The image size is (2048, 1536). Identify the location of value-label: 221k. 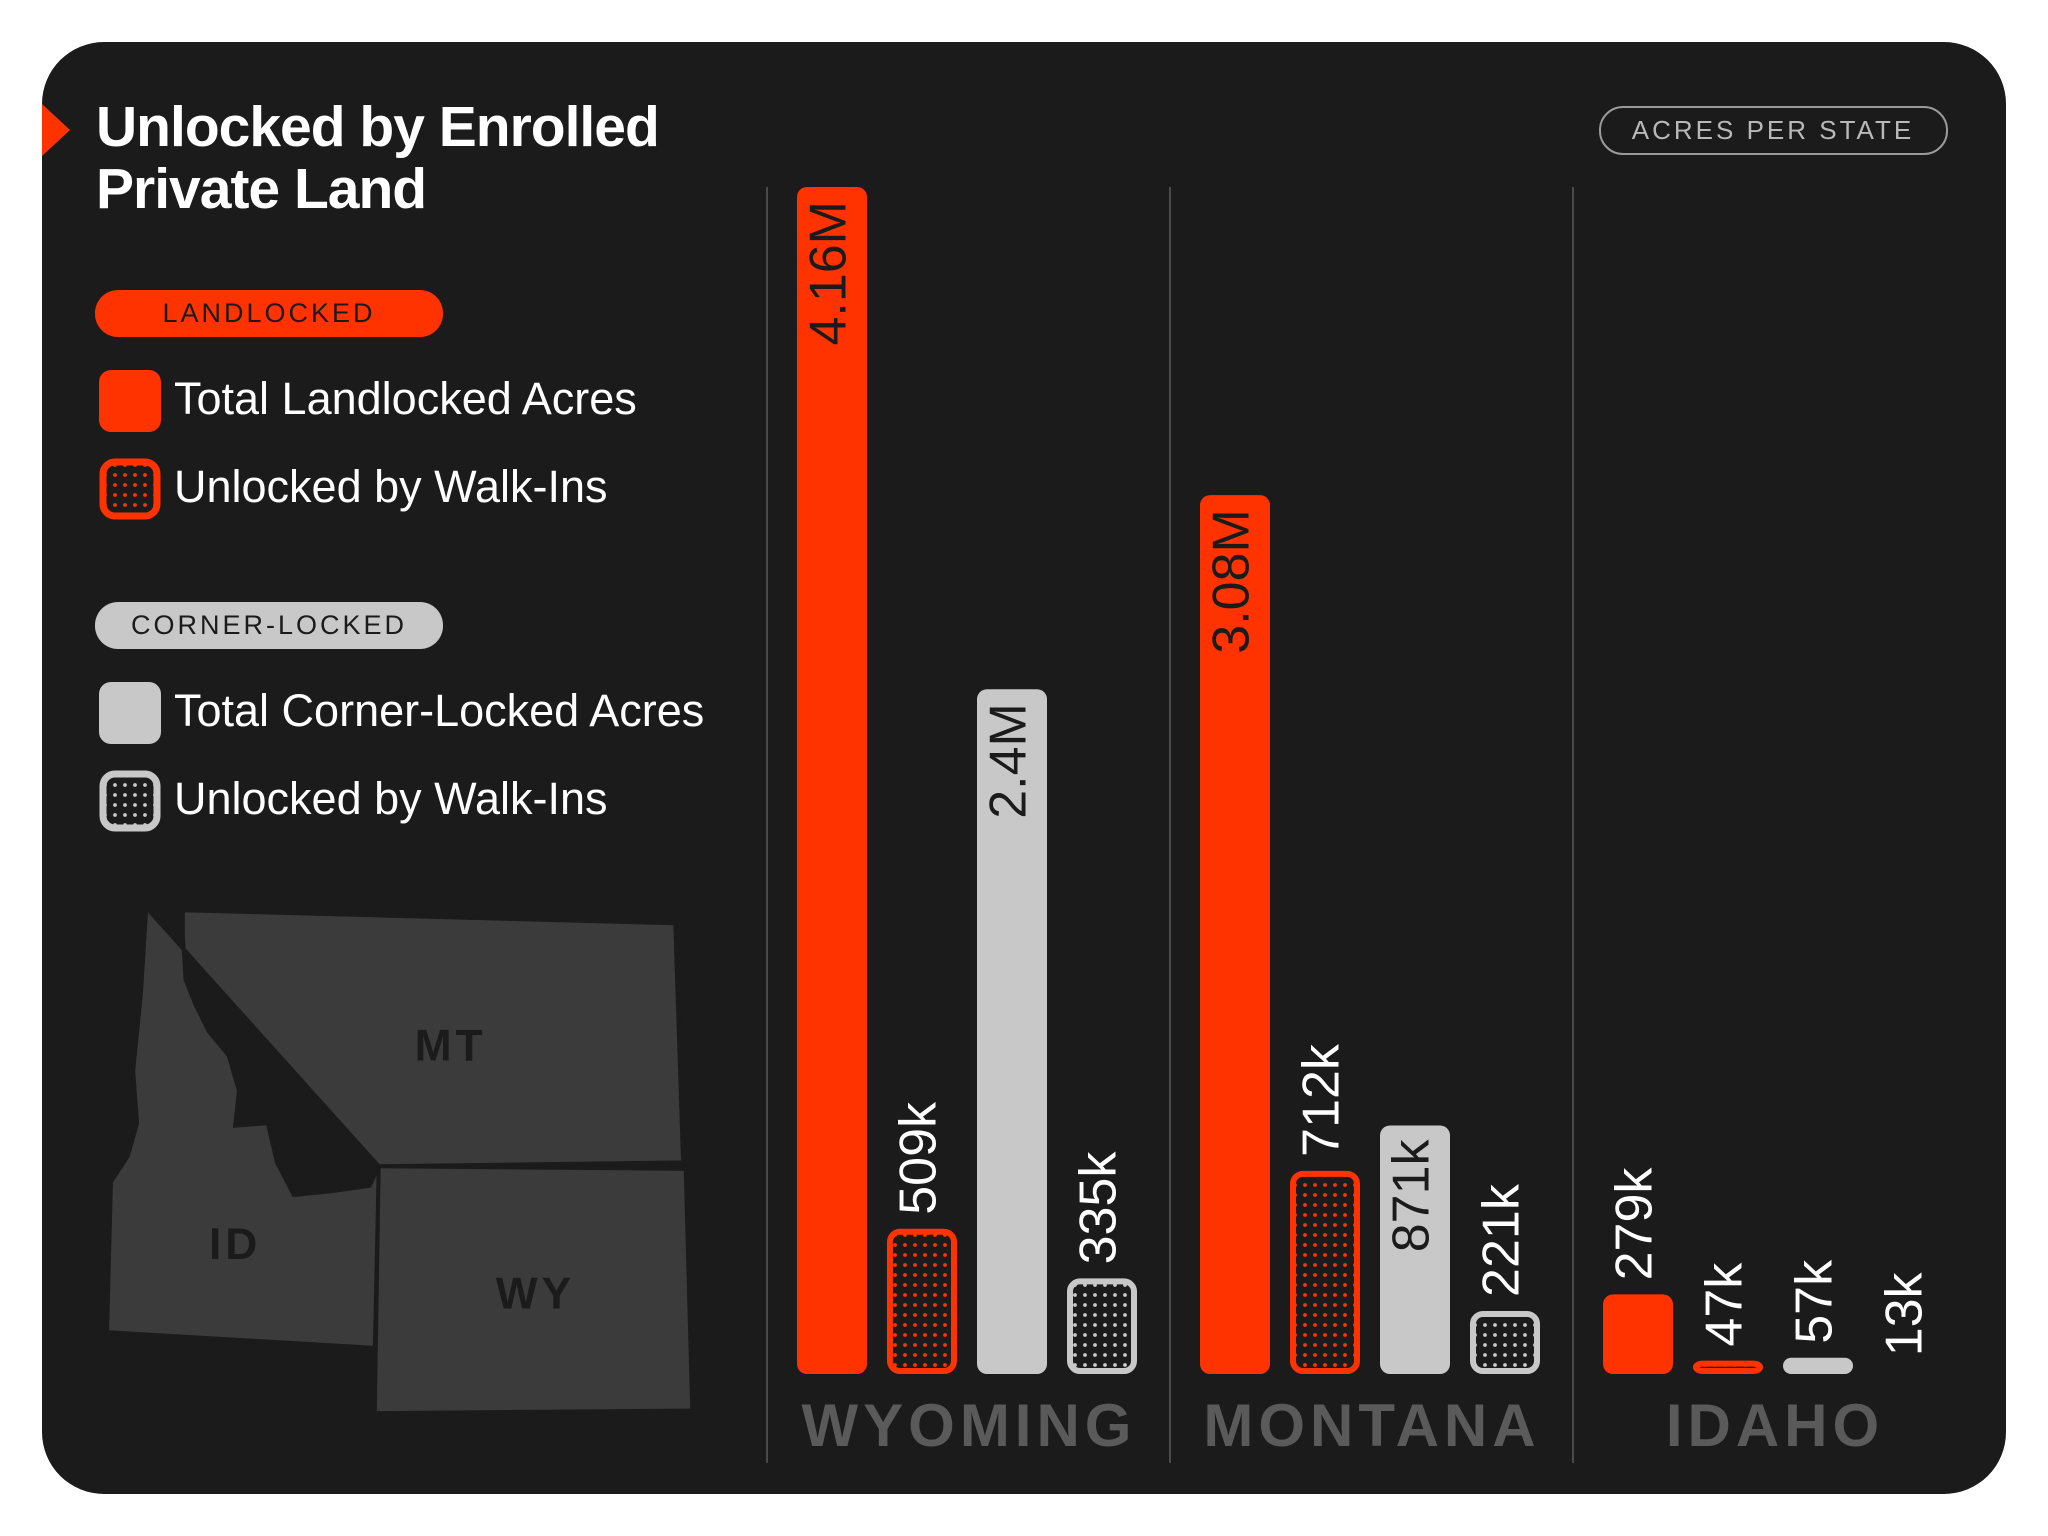
(1502, 1240).